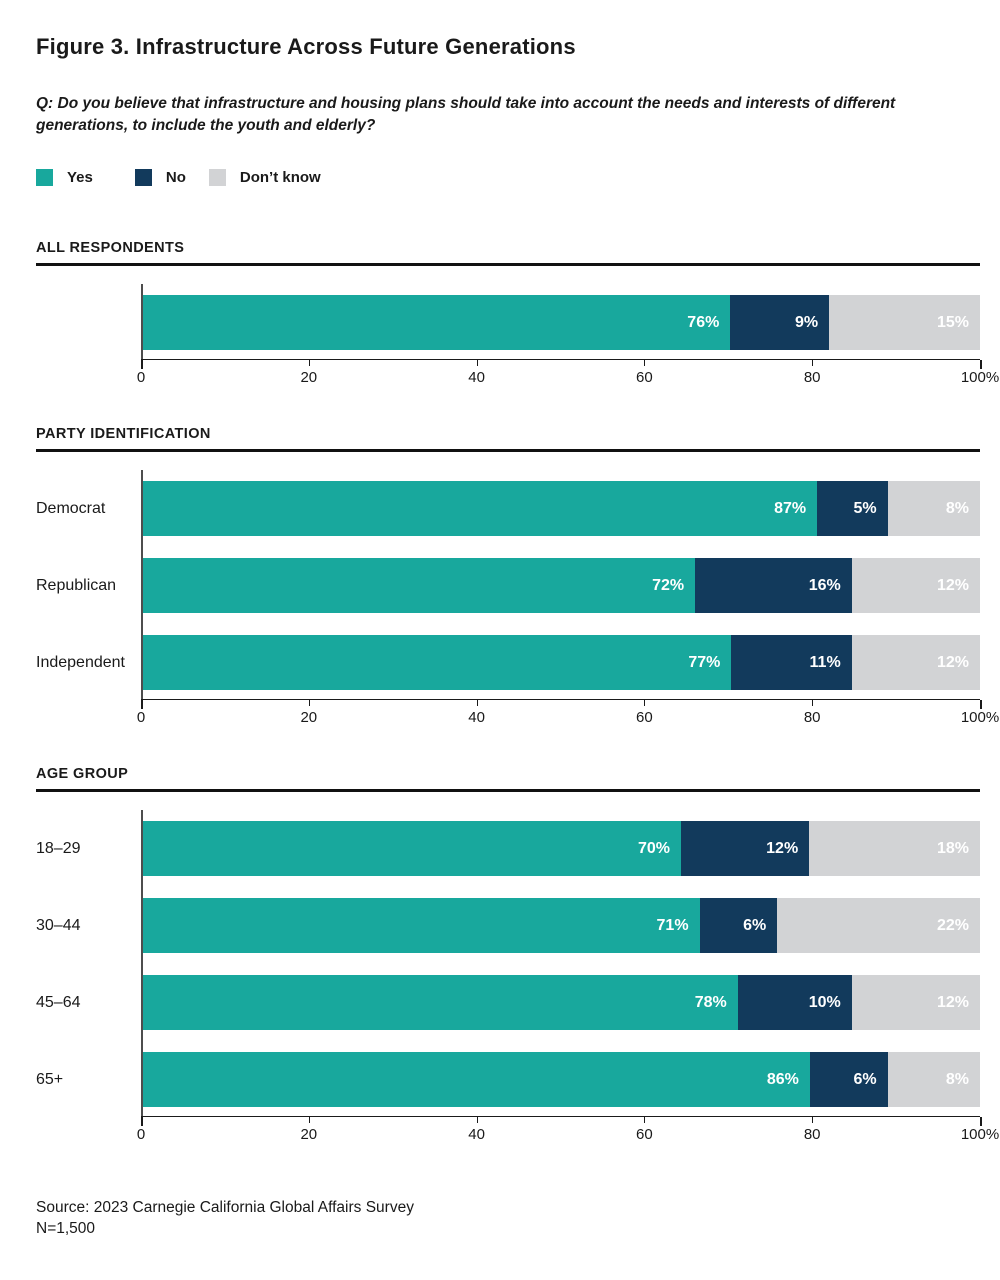 The height and width of the screenshot is (1280, 1000). I want to click on bar-segment-yes: 77%, so click(436, 662).